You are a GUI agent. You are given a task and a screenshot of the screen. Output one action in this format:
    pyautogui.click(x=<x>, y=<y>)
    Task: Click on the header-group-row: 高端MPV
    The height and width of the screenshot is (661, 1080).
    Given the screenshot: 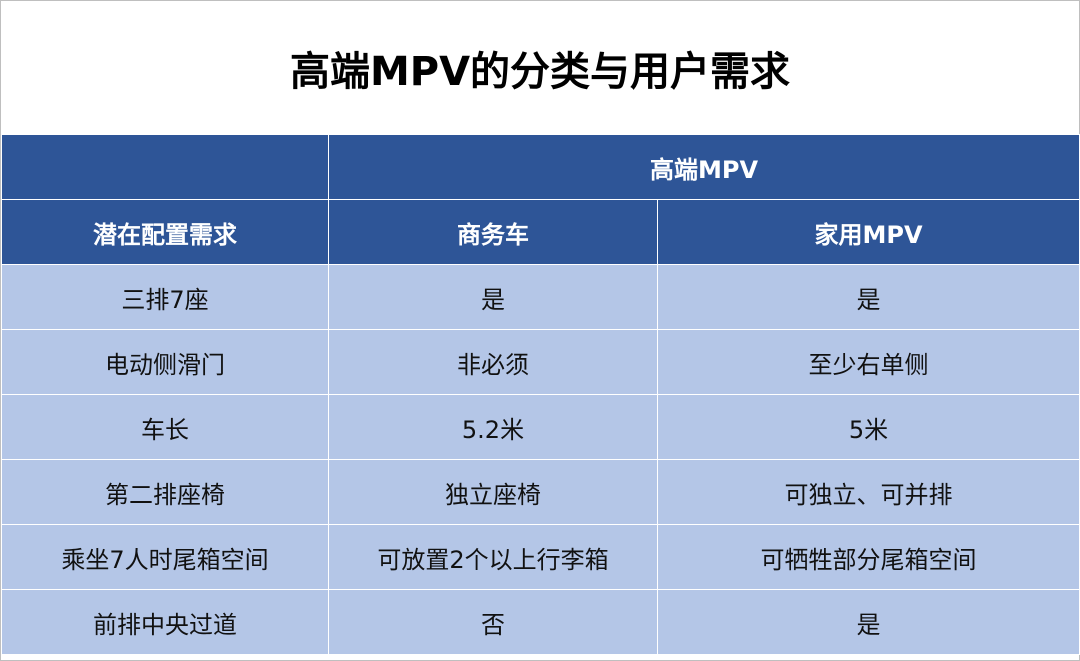 What is the action you would take?
    pyautogui.click(x=540, y=167)
    